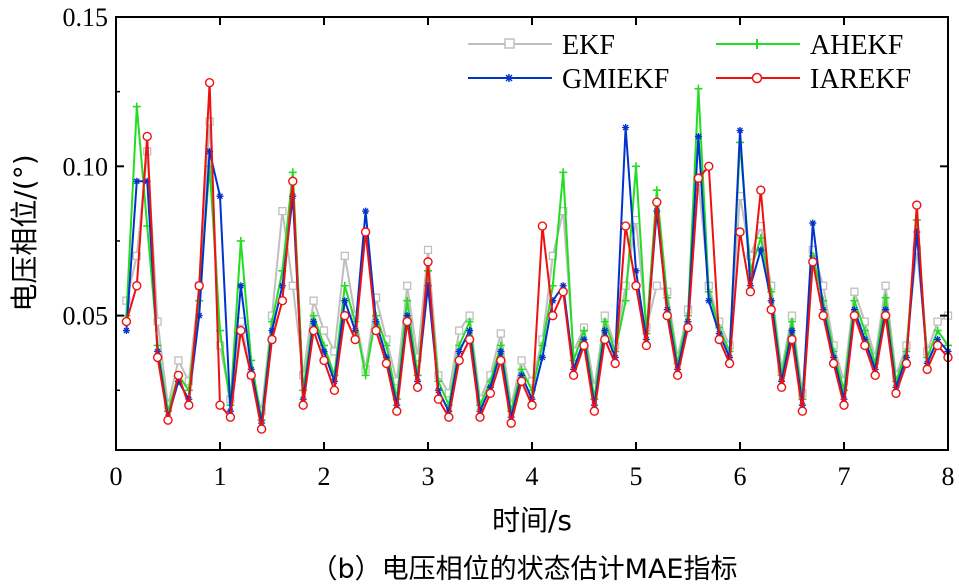  I want to click on figure-caption: （b）电压相位的状态估计MAE指标, so click(524, 569).